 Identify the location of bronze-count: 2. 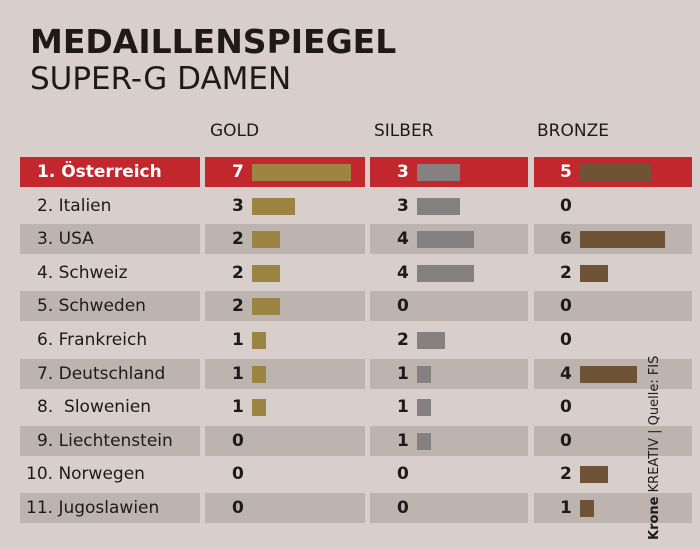
(566, 474).